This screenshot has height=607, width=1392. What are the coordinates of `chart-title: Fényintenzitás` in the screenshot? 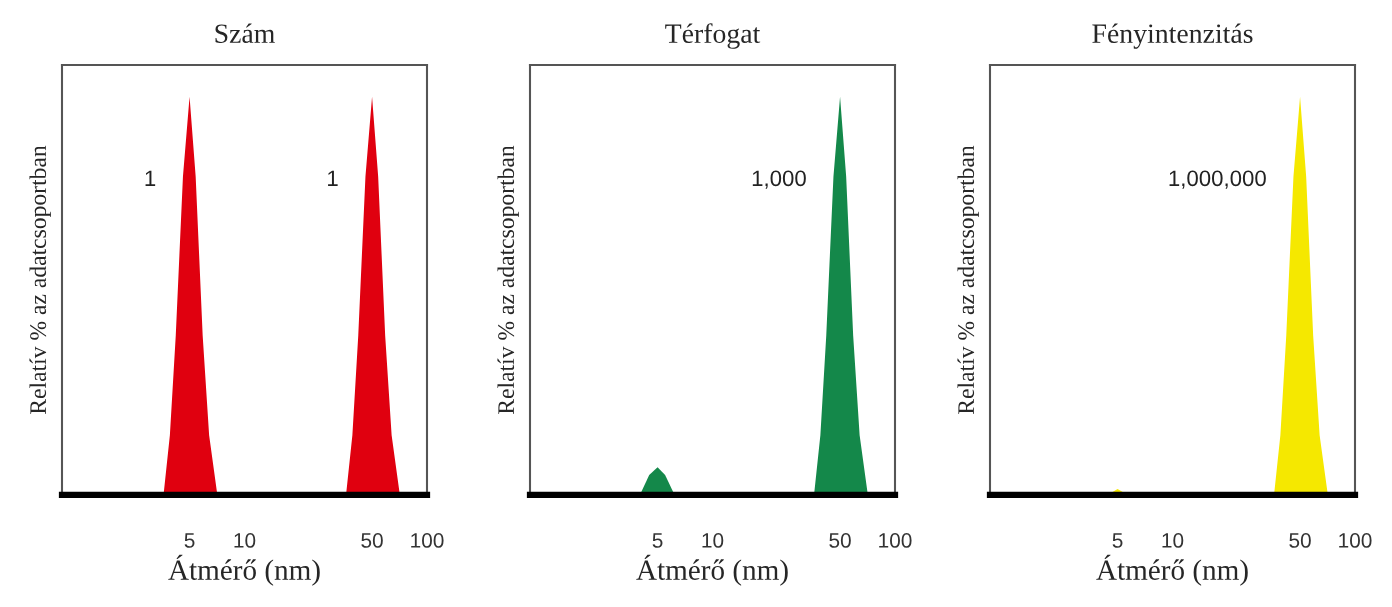 It's located at (1172, 36).